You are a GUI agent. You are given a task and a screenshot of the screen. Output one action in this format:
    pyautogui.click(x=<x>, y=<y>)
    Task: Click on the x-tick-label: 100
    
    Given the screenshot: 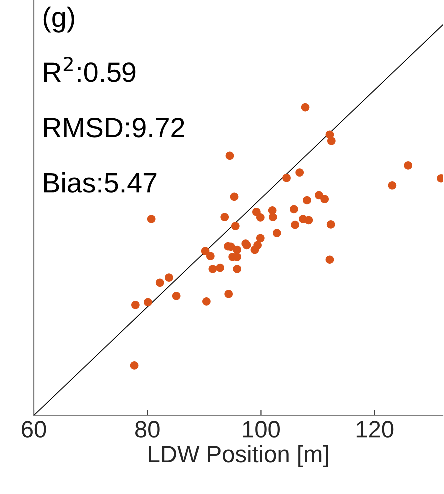 What is the action you would take?
    pyautogui.click(x=261, y=429)
    